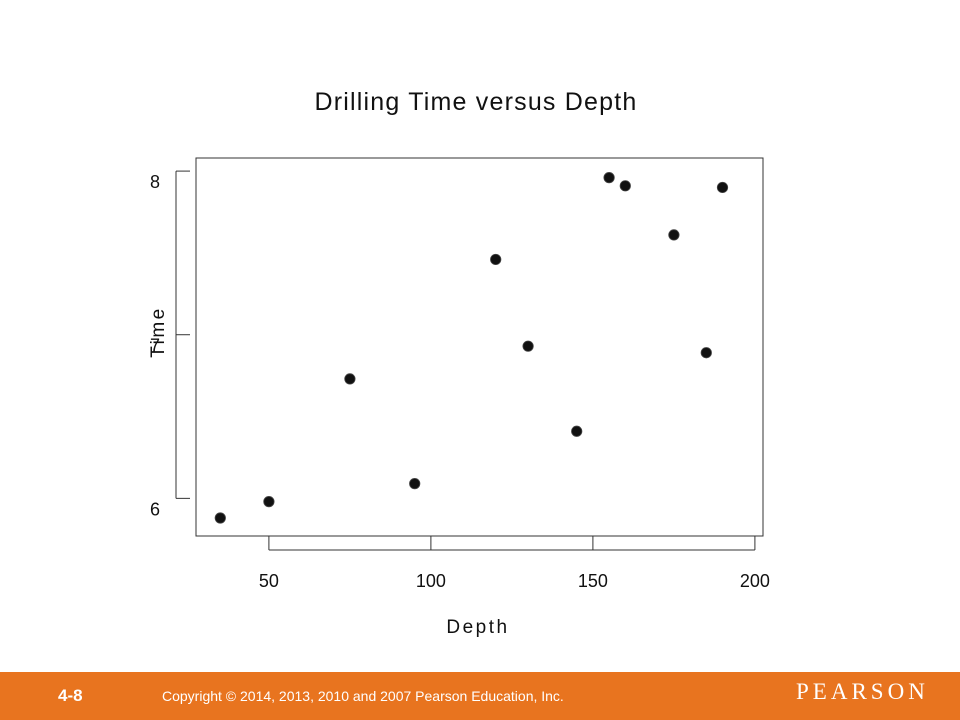 The height and width of the screenshot is (720, 960). Describe the element at coordinates (755, 581) in the screenshot. I see `x-tick-label: 200` at that location.